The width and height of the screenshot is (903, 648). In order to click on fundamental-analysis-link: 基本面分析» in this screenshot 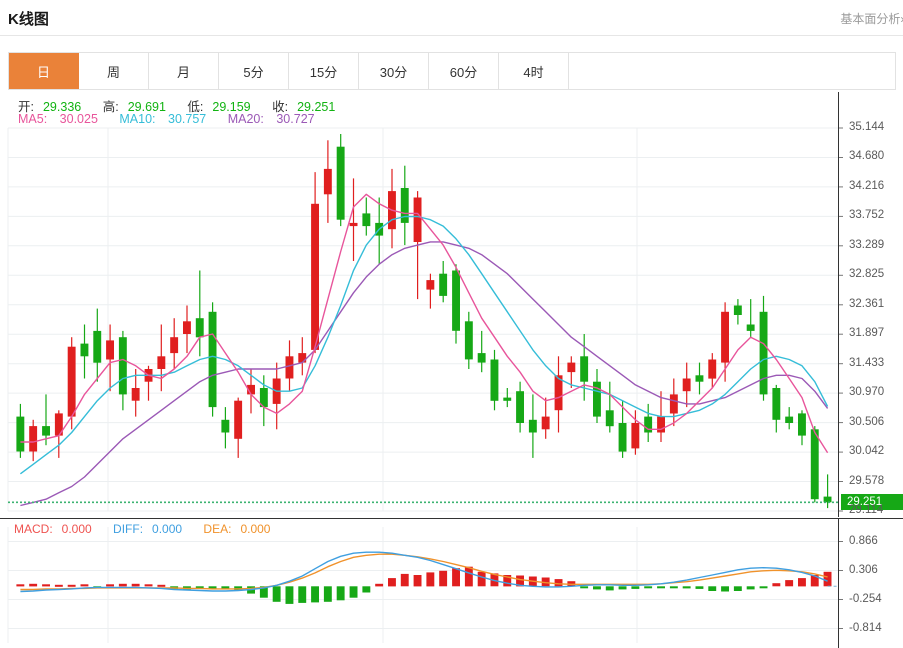, I will do `click(871, 19)`.